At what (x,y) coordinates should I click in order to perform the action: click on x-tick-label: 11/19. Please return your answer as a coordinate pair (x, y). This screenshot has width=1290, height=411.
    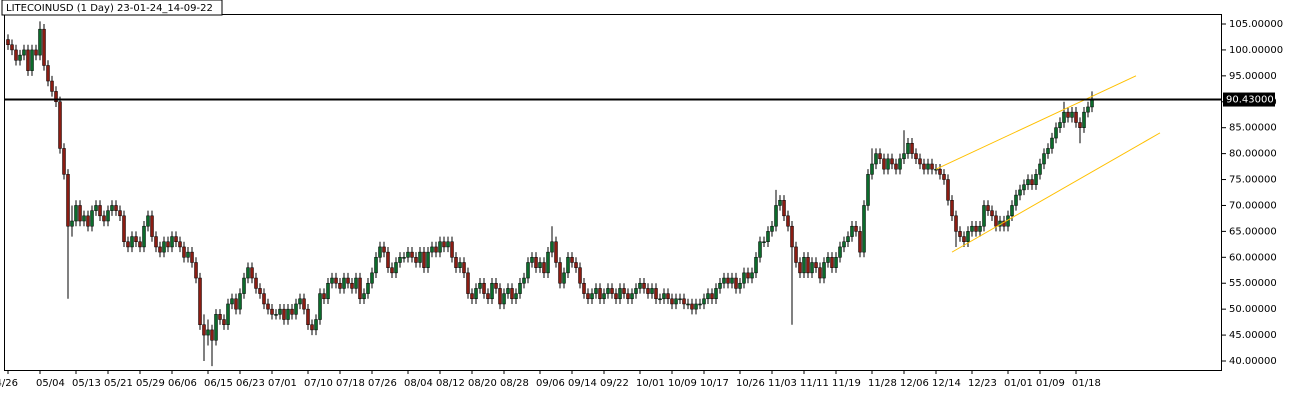
    Looking at the image, I should click on (846, 383).